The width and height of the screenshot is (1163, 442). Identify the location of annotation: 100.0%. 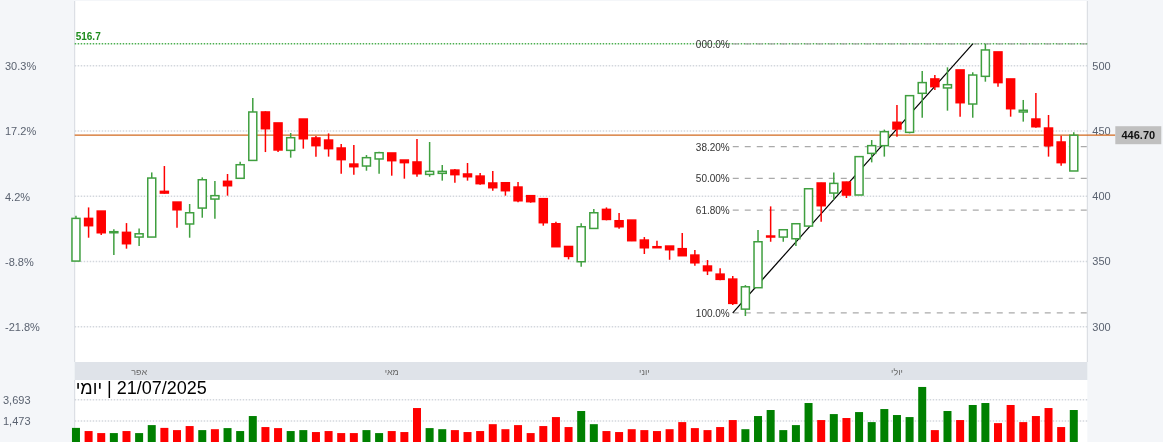
(712, 313).